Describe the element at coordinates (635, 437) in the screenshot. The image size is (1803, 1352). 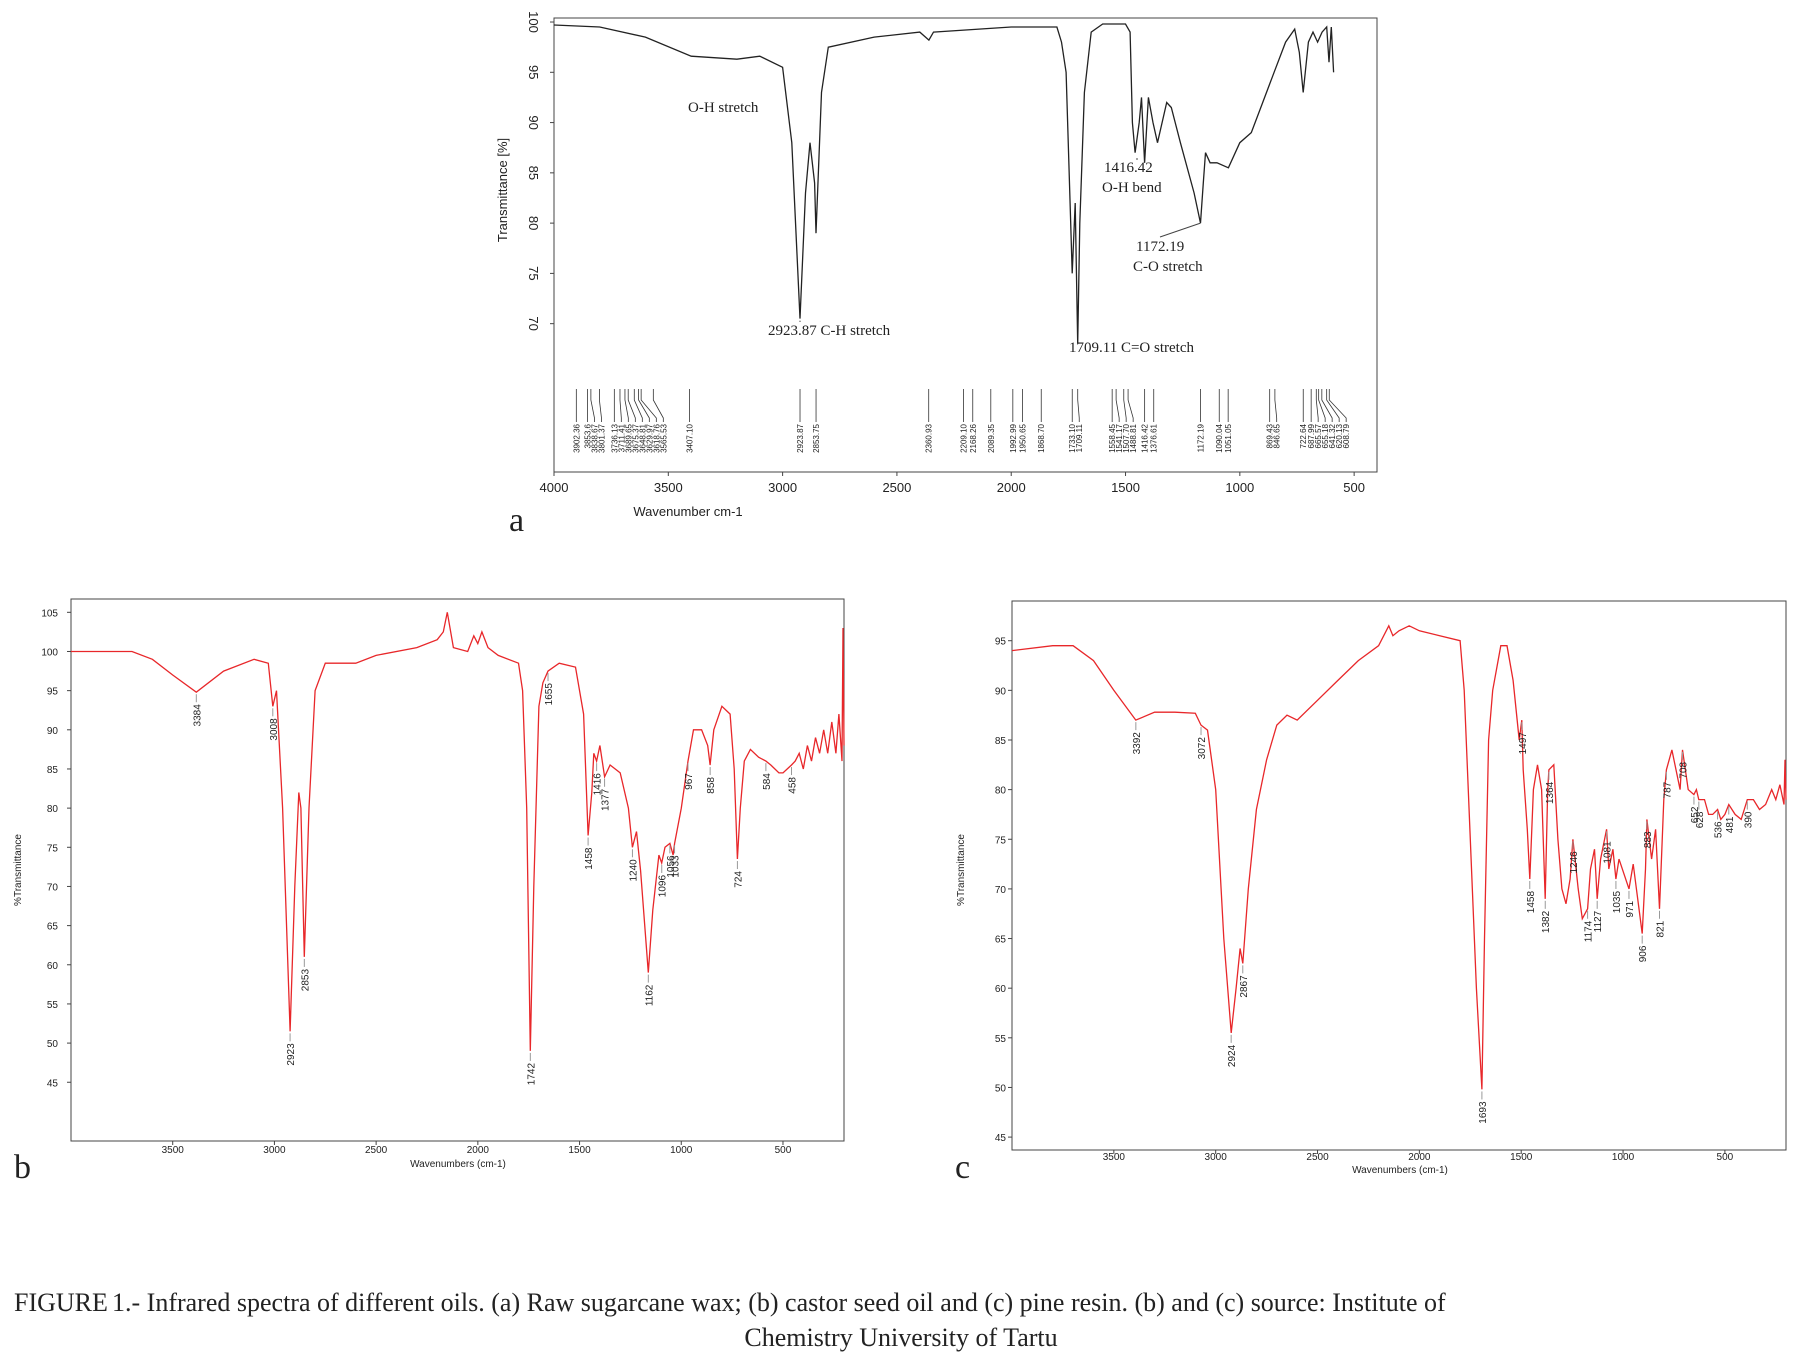
I see `peak-table-label: 3675.37` at that location.